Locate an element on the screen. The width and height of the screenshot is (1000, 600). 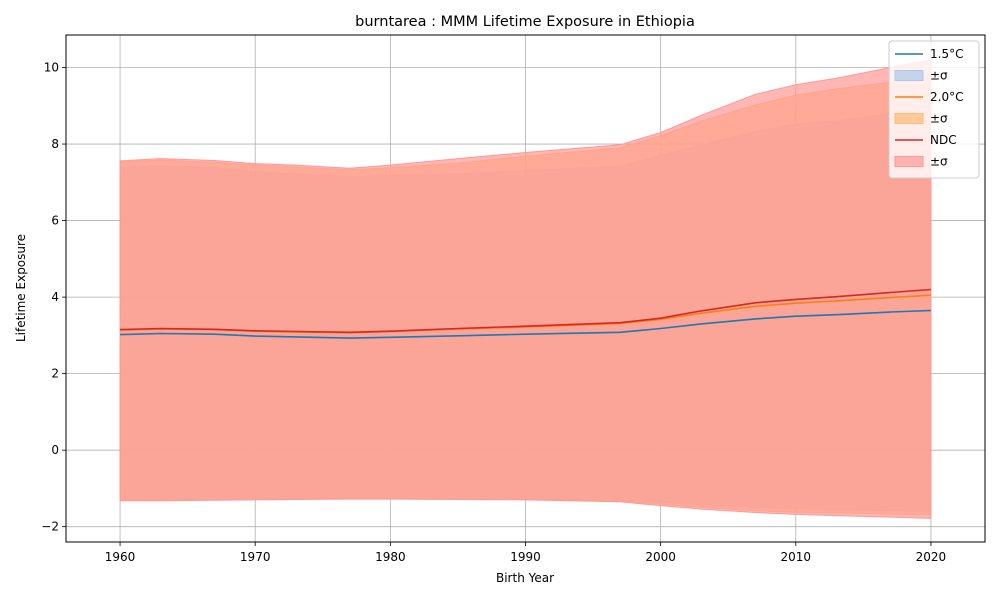
x-tick-label: 2000 is located at coordinates (660, 557).